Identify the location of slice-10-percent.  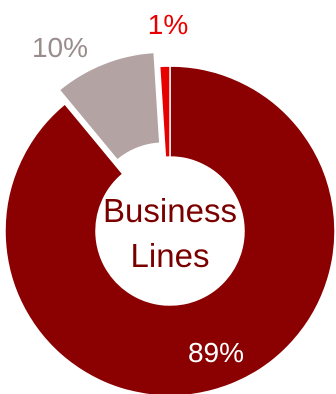
(109, 106).